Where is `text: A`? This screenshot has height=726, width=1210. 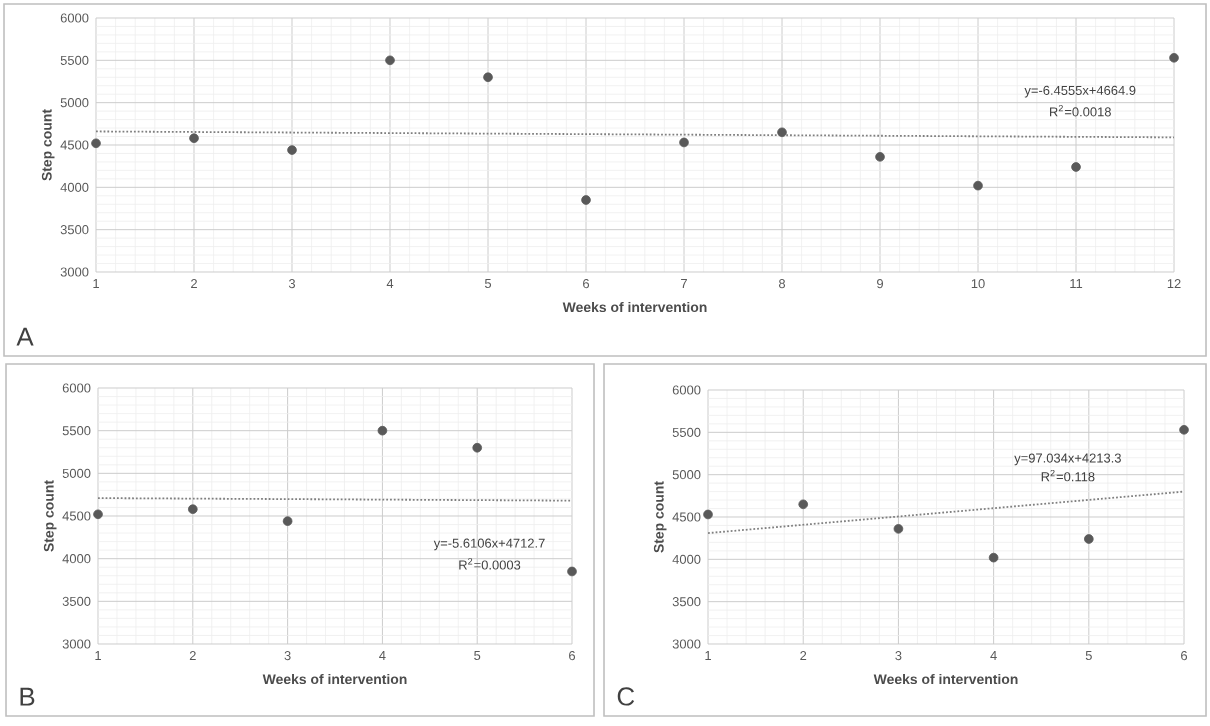 text: A is located at coordinates (25, 336).